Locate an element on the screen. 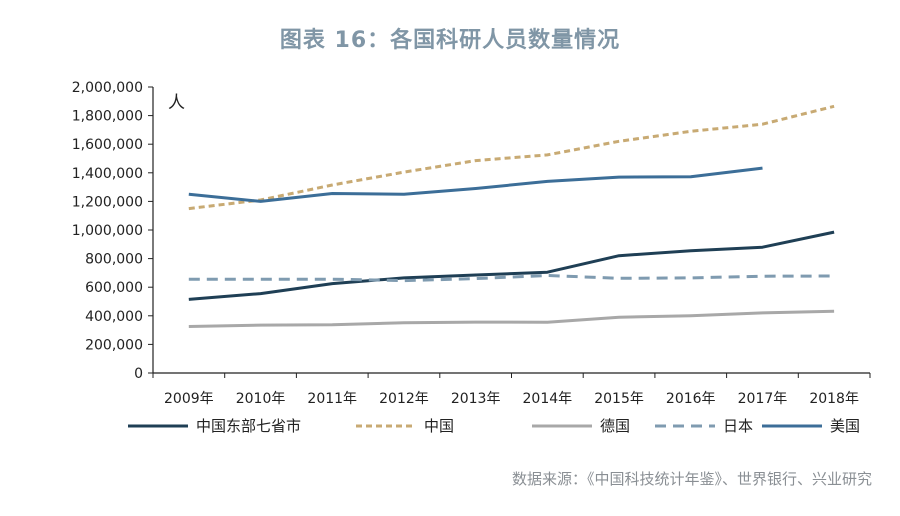 This screenshot has width=900, height=516. y-tick-label: 1,200,000 is located at coordinates (107, 202).